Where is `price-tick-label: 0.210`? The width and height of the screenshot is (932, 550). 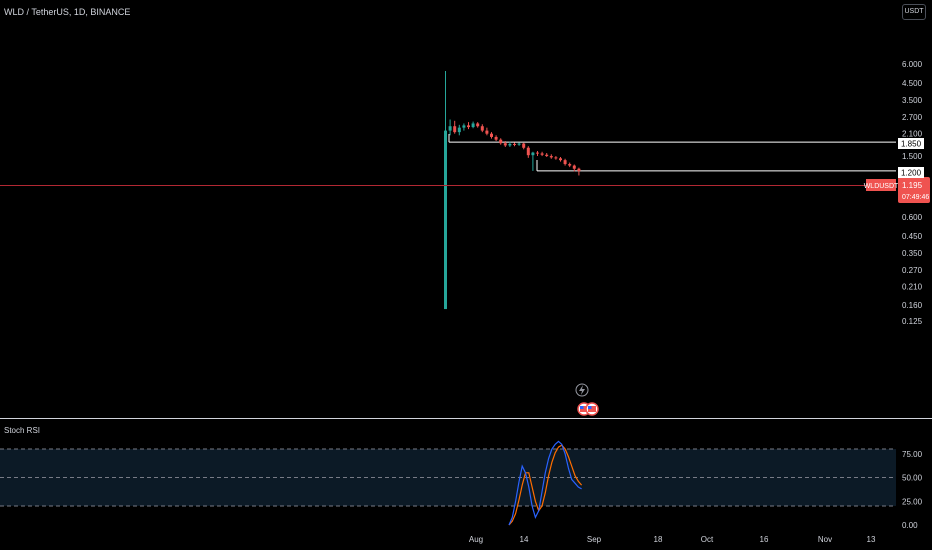
price-tick-label: 0.210 is located at coordinates (912, 287).